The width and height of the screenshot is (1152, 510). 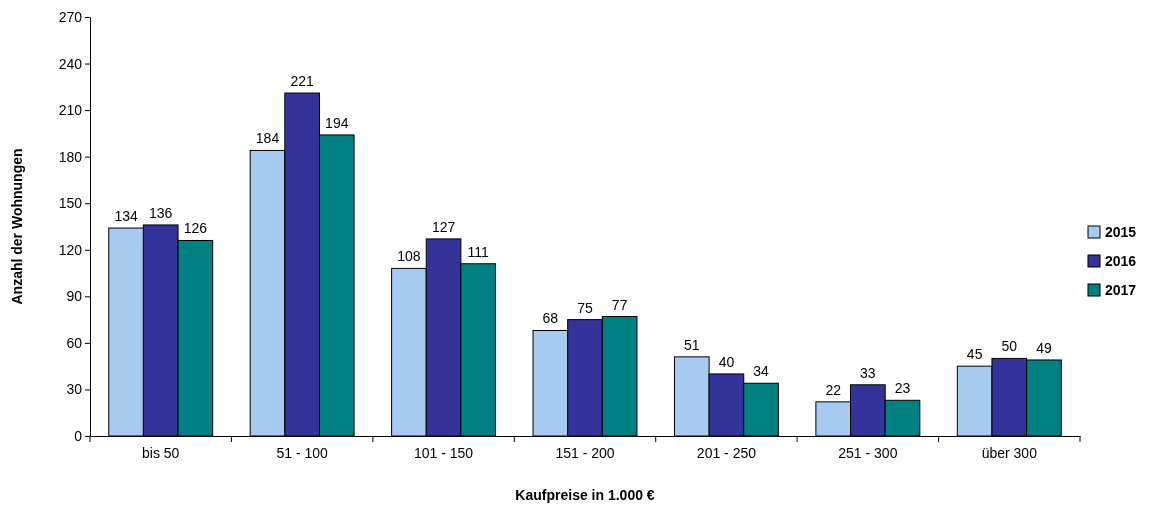 I want to click on data-label: 75, so click(x=585, y=307).